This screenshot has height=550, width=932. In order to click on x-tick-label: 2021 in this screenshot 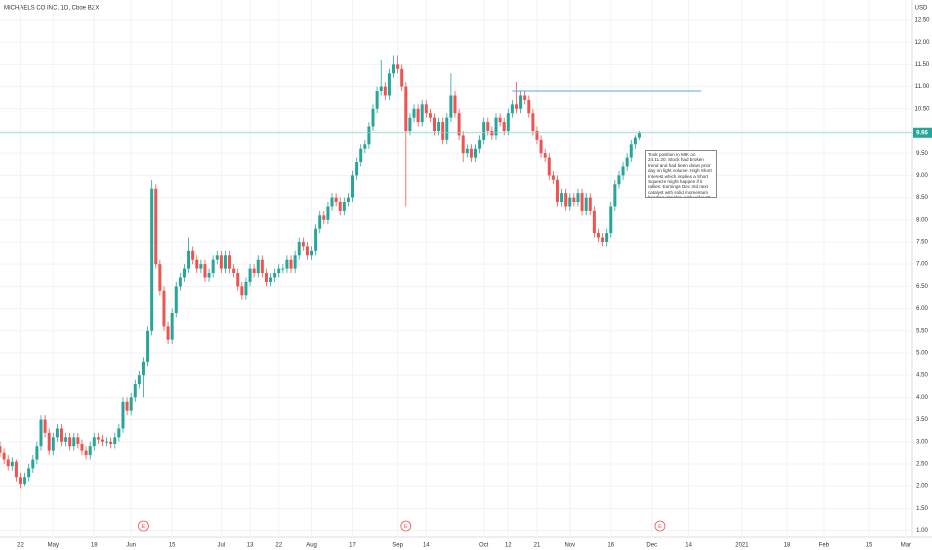, I will do `click(742, 546)`.